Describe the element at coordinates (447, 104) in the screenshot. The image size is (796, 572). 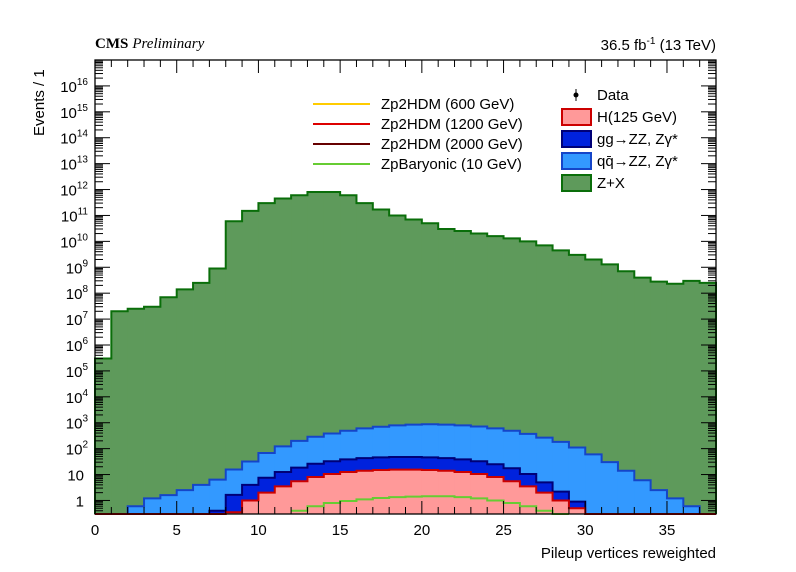
I see `legend-label: Zp2HDM (600 GeV)` at that location.